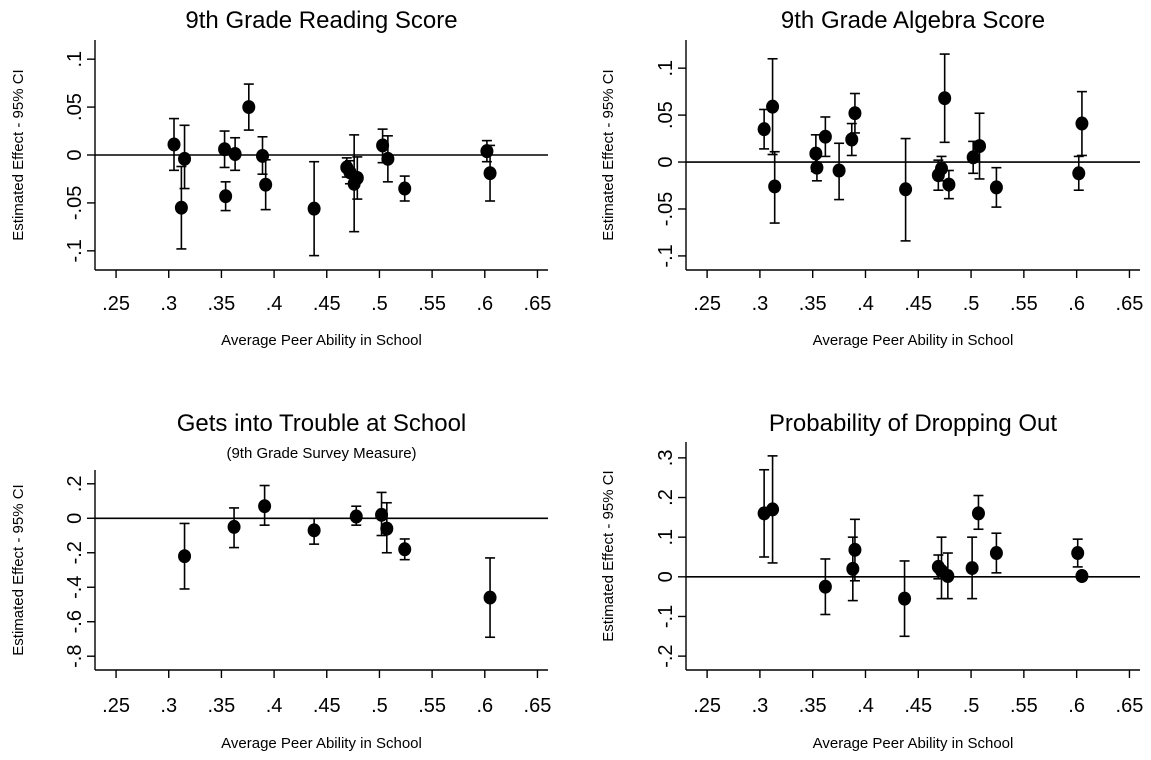 The height and width of the screenshot is (760, 1151). Describe the element at coordinates (75, 107) in the screenshot. I see `y-tick-label: .05` at that location.